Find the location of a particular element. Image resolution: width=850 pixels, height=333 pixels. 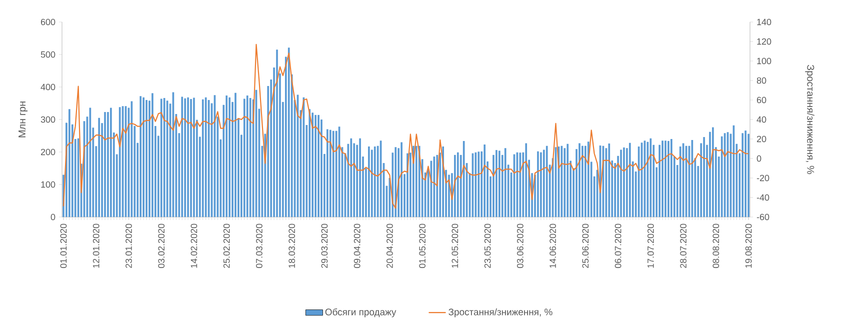

y-tick-label: 400 is located at coordinates (48, 87).